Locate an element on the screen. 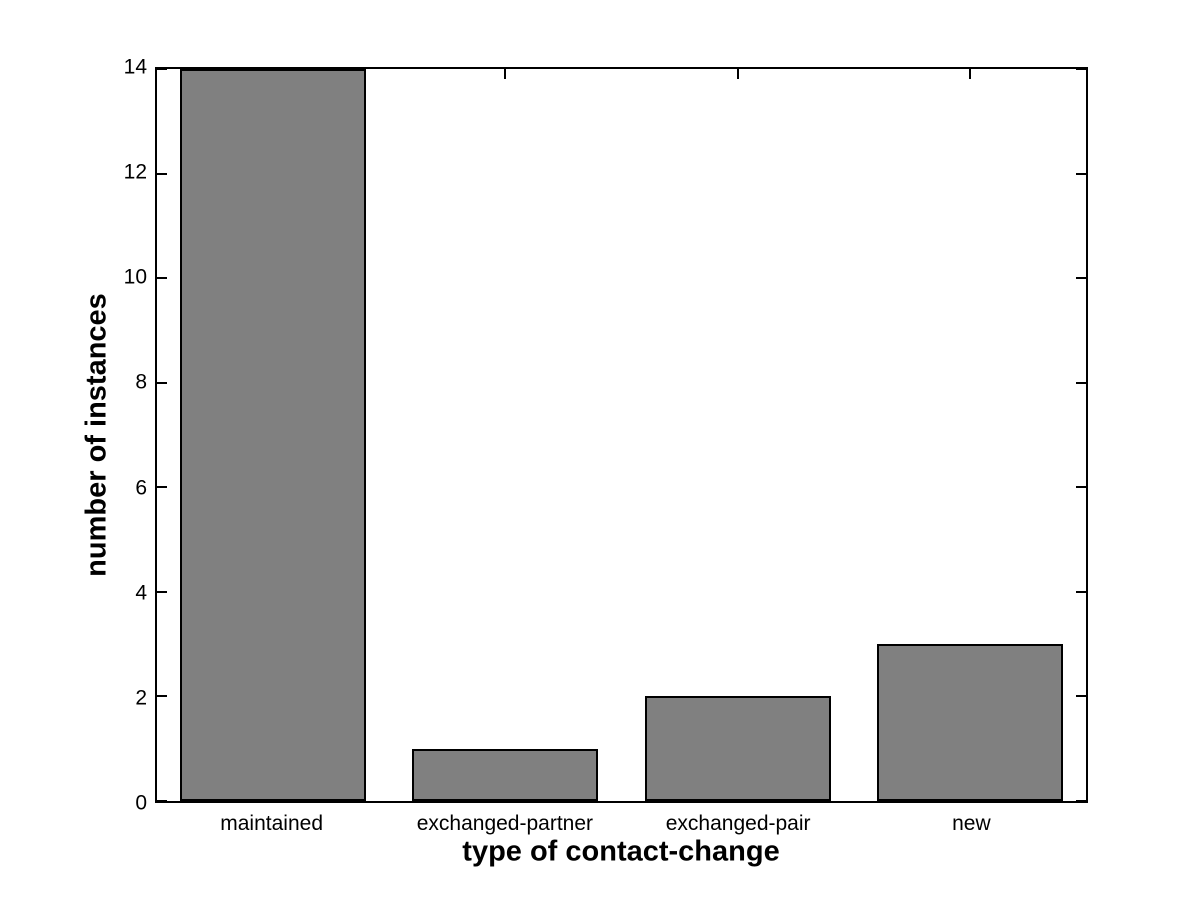 This screenshot has height=901, width=1201. y-tick-mark-6-y-right is located at coordinates (1081, 487).